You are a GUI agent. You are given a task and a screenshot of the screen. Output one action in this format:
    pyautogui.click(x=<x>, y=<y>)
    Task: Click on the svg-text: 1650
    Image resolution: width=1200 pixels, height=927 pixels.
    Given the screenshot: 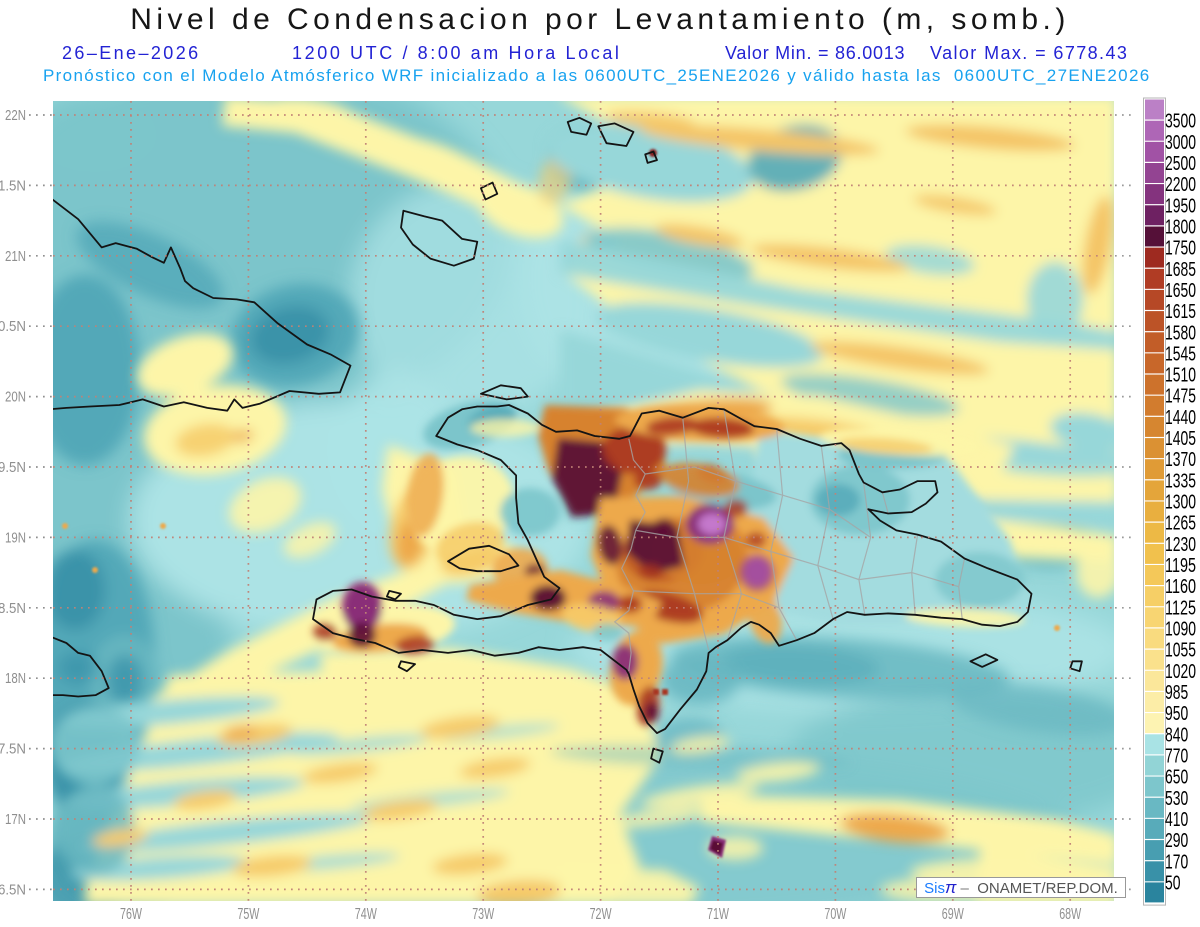 What is the action you would take?
    pyautogui.click(x=1180, y=291)
    